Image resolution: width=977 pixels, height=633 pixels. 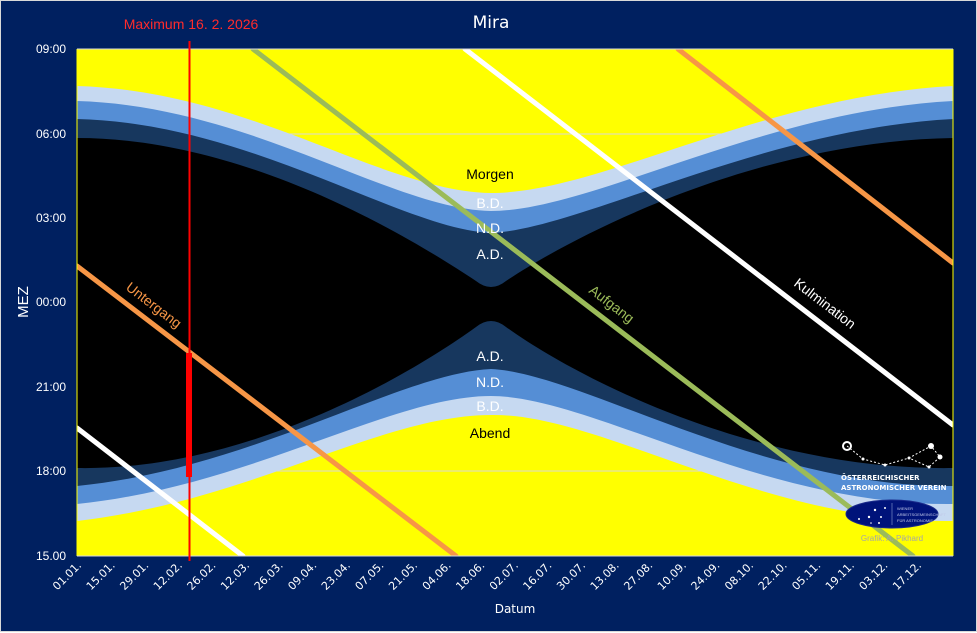 I want to click on badge-line2: ARBEITSGEMEINSCHAFT, so click(x=921, y=514).